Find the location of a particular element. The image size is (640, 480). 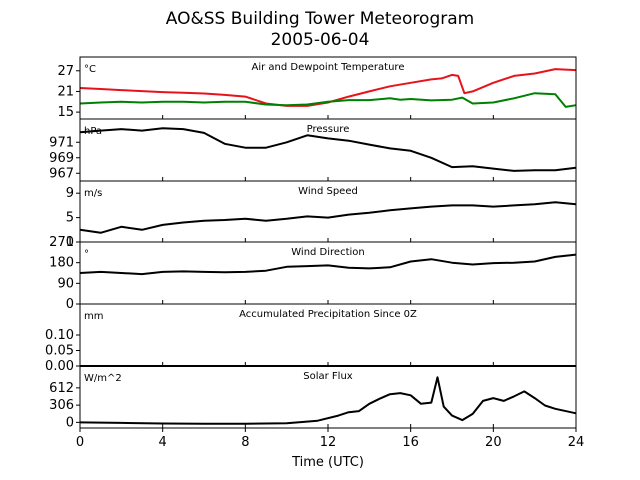

x-axis-label: Time (UTC) is located at coordinates (327, 462).